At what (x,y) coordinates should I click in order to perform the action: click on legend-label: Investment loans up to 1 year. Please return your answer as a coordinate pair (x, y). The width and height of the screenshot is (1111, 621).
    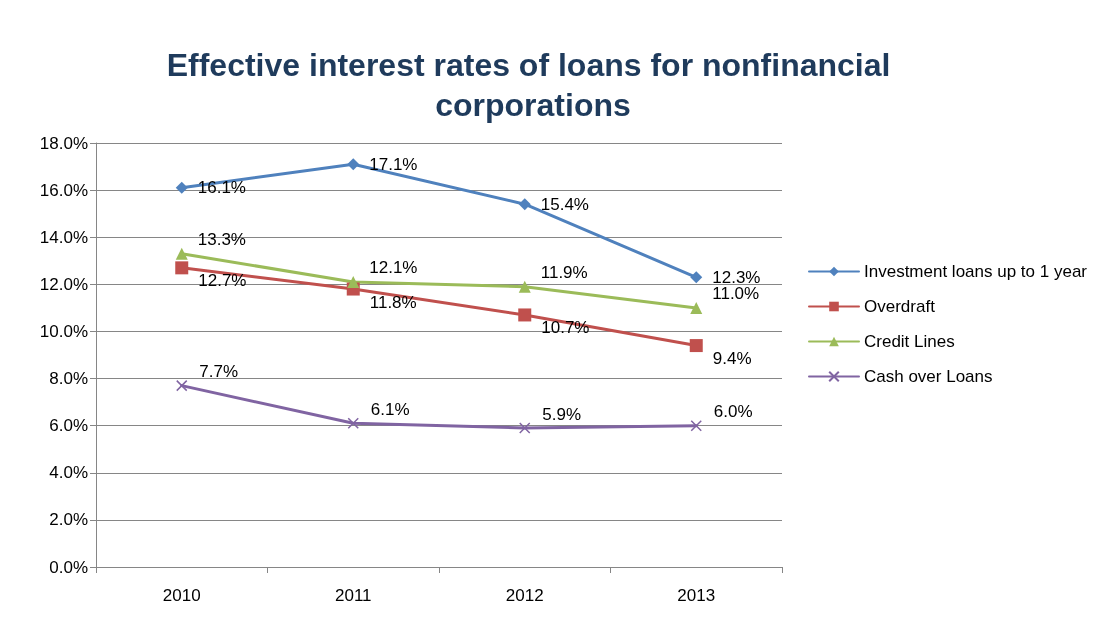
    Looking at the image, I should click on (976, 271).